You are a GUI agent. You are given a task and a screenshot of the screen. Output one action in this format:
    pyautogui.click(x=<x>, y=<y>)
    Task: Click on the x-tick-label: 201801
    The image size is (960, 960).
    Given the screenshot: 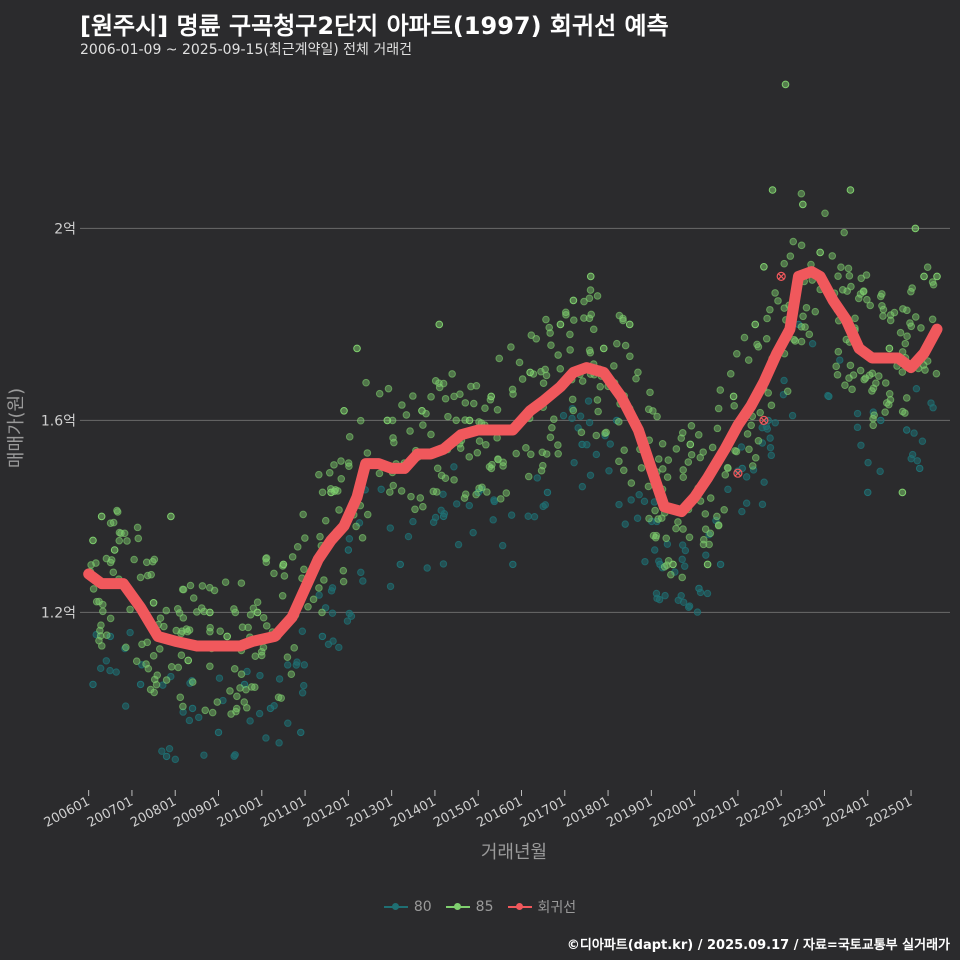 What is the action you would take?
    pyautogui.click(x=586, y=812)
    